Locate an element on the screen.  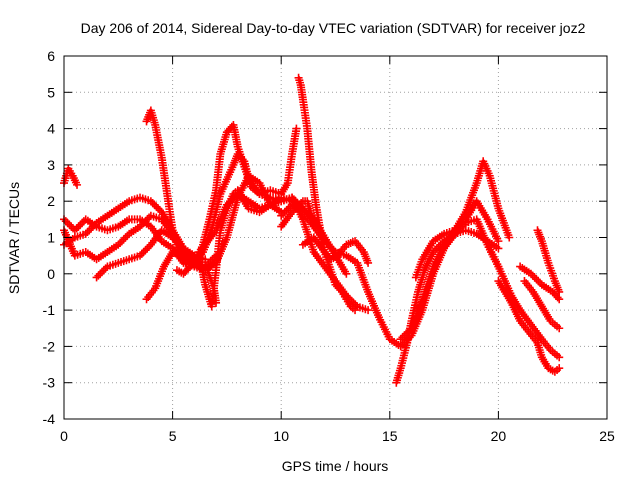
y-tick-label: 5 is located at coordinates (51, 92).